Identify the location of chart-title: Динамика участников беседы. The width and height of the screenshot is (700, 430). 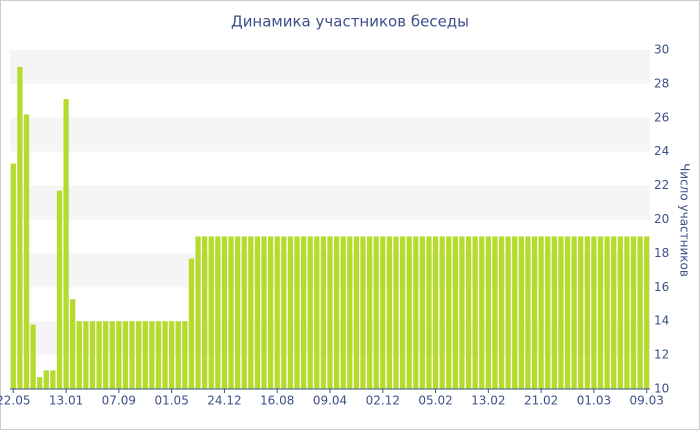
(350, 22).